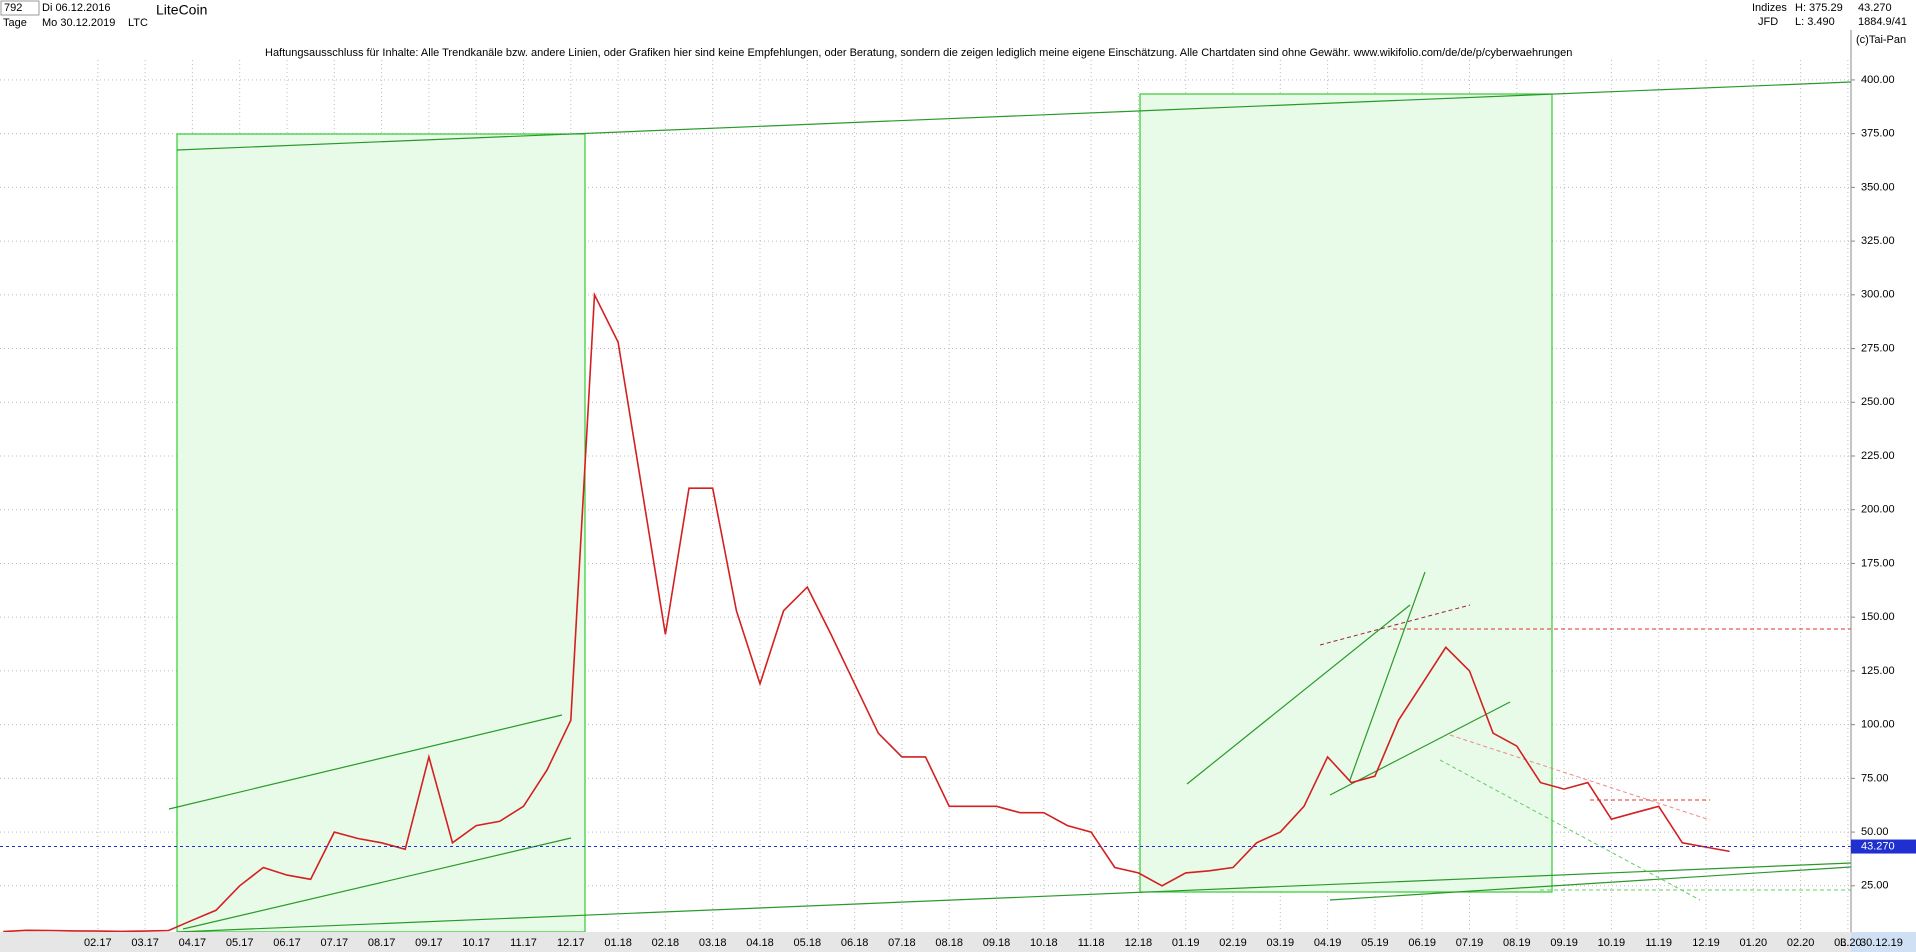 Image resolution: width=1916 pixels, height=952 pixels. Describe the element at coordinates (949, 943) in the screenshot. I see `x-tick-label: 08.18` at that location.